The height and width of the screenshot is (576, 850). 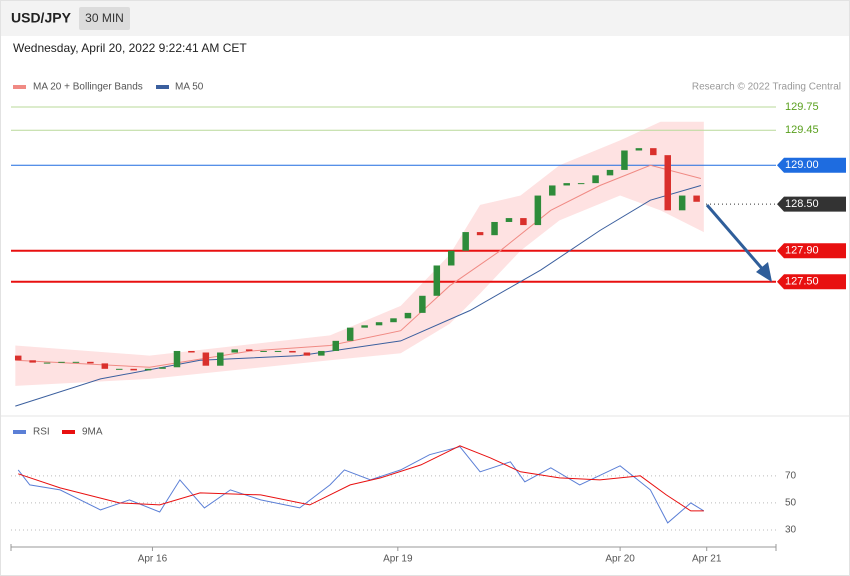 What do you see at coordinates (802, 204) in the screenshot?
I see `level-label: 128.50` at bounding box center [802, 204].